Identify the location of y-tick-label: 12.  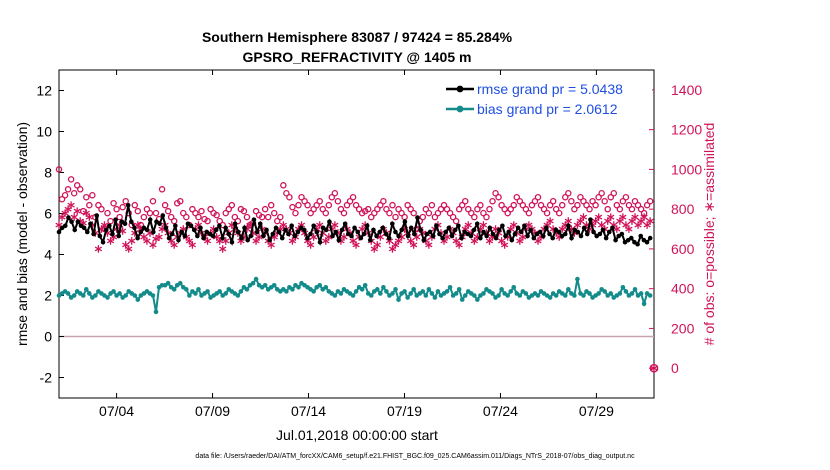
(44, 91).